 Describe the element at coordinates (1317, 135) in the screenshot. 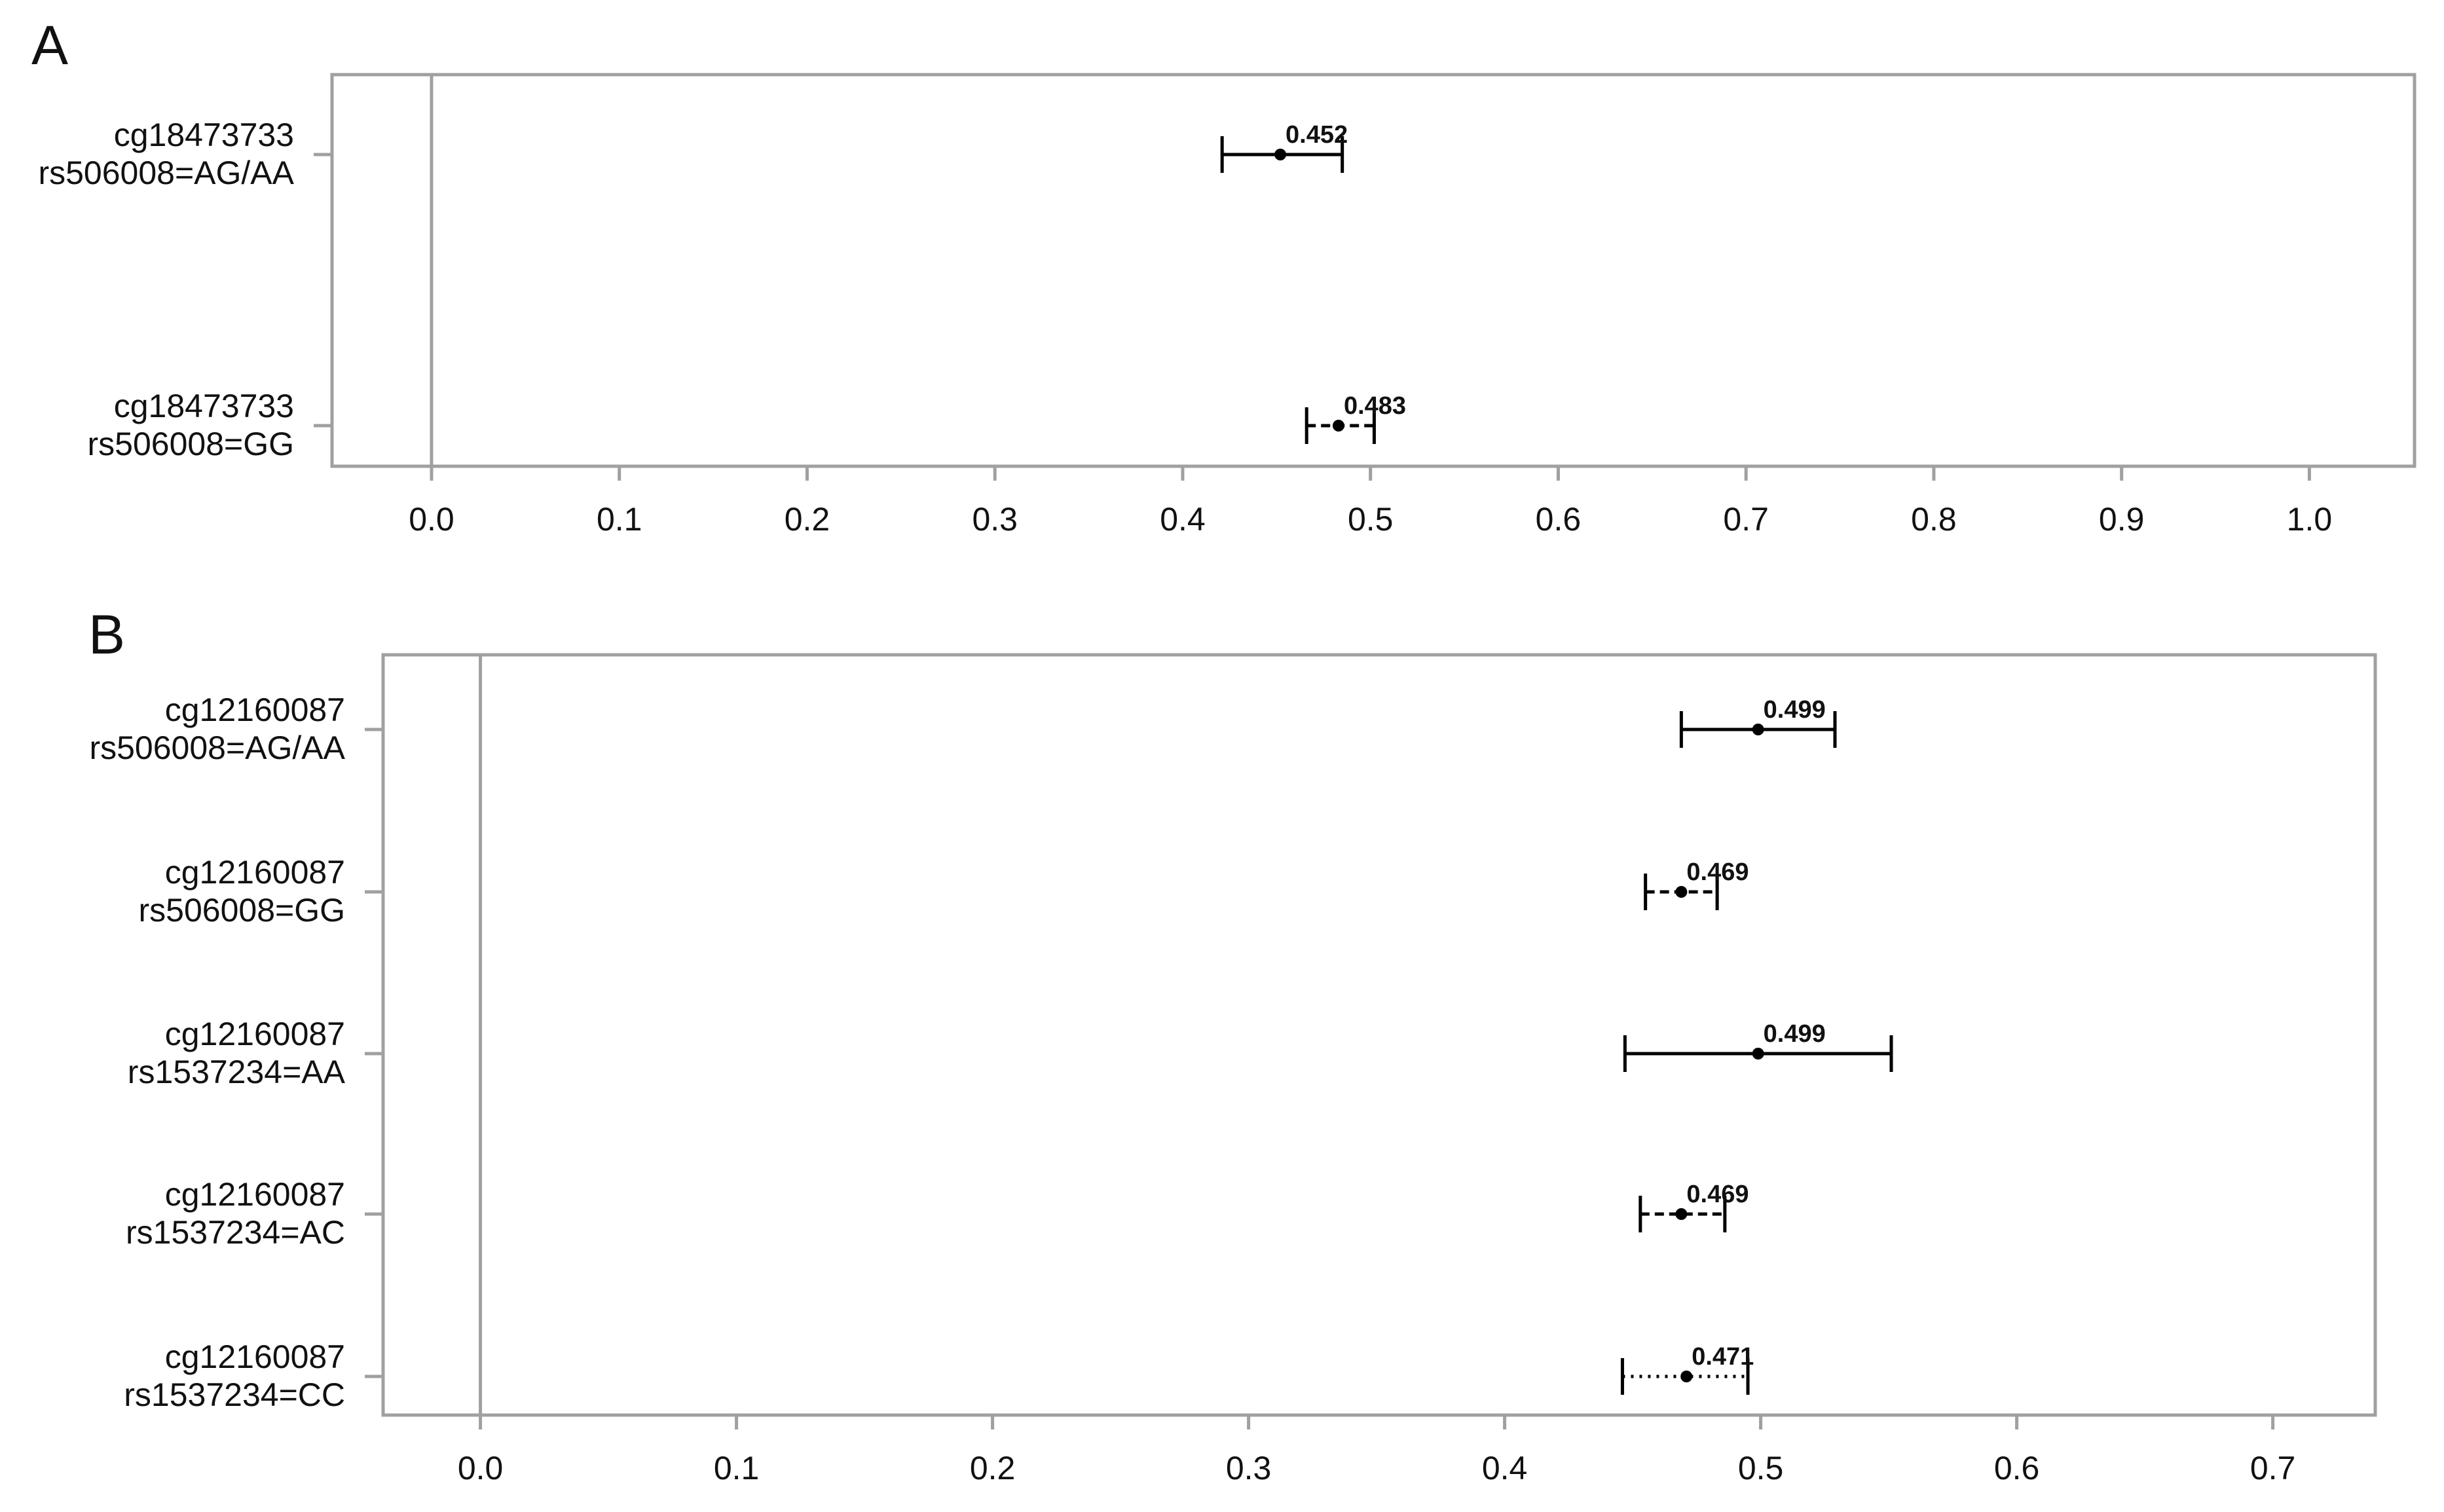

I see `value-label: 0.452` at that location.